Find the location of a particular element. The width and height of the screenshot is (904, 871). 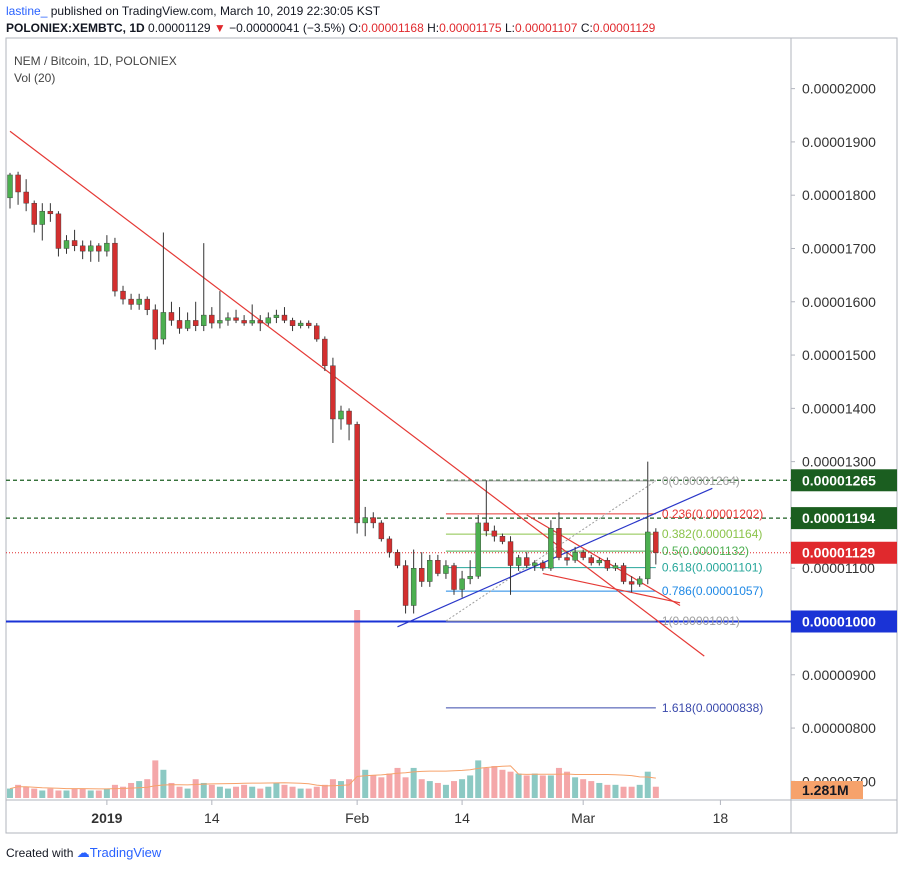

volume-tag: 1.281M is located at coordinates (825, 790).